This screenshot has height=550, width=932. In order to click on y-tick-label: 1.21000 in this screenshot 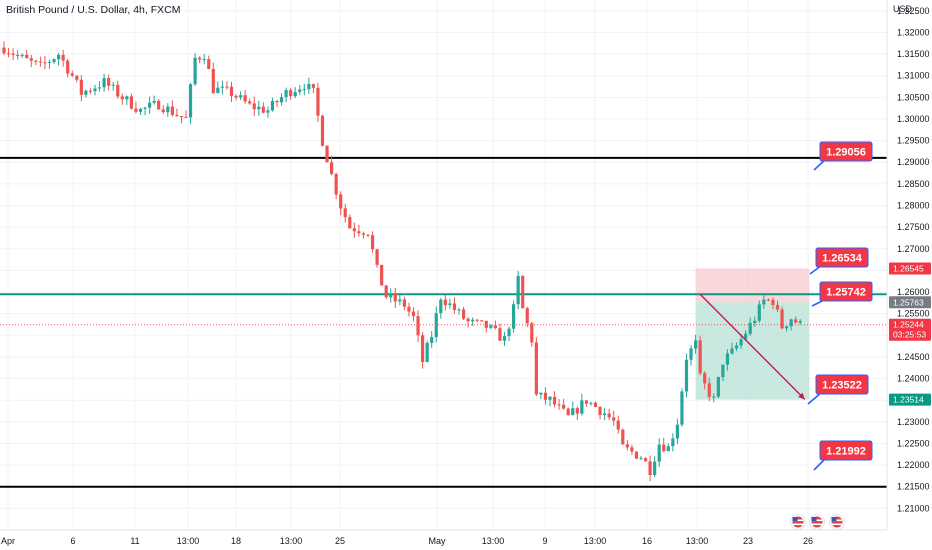, I will do `click(913, 508)`.